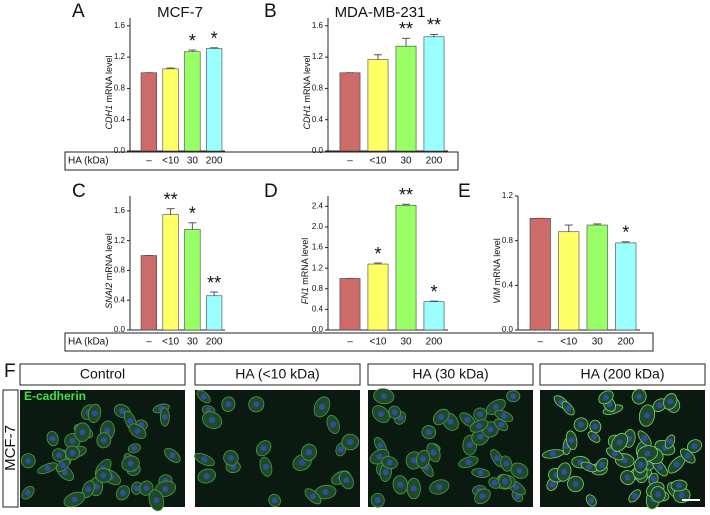 The height and width of the screenshot is (515, 710). I want to click on panel-letter: B, so click(270, 11).